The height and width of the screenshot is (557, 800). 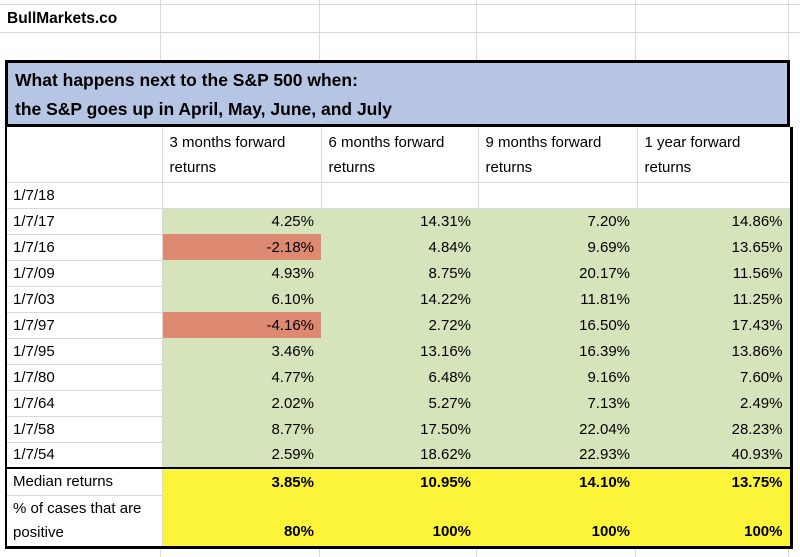 I want to click on value-cell: 13.16%, so click(x=399, y=351).